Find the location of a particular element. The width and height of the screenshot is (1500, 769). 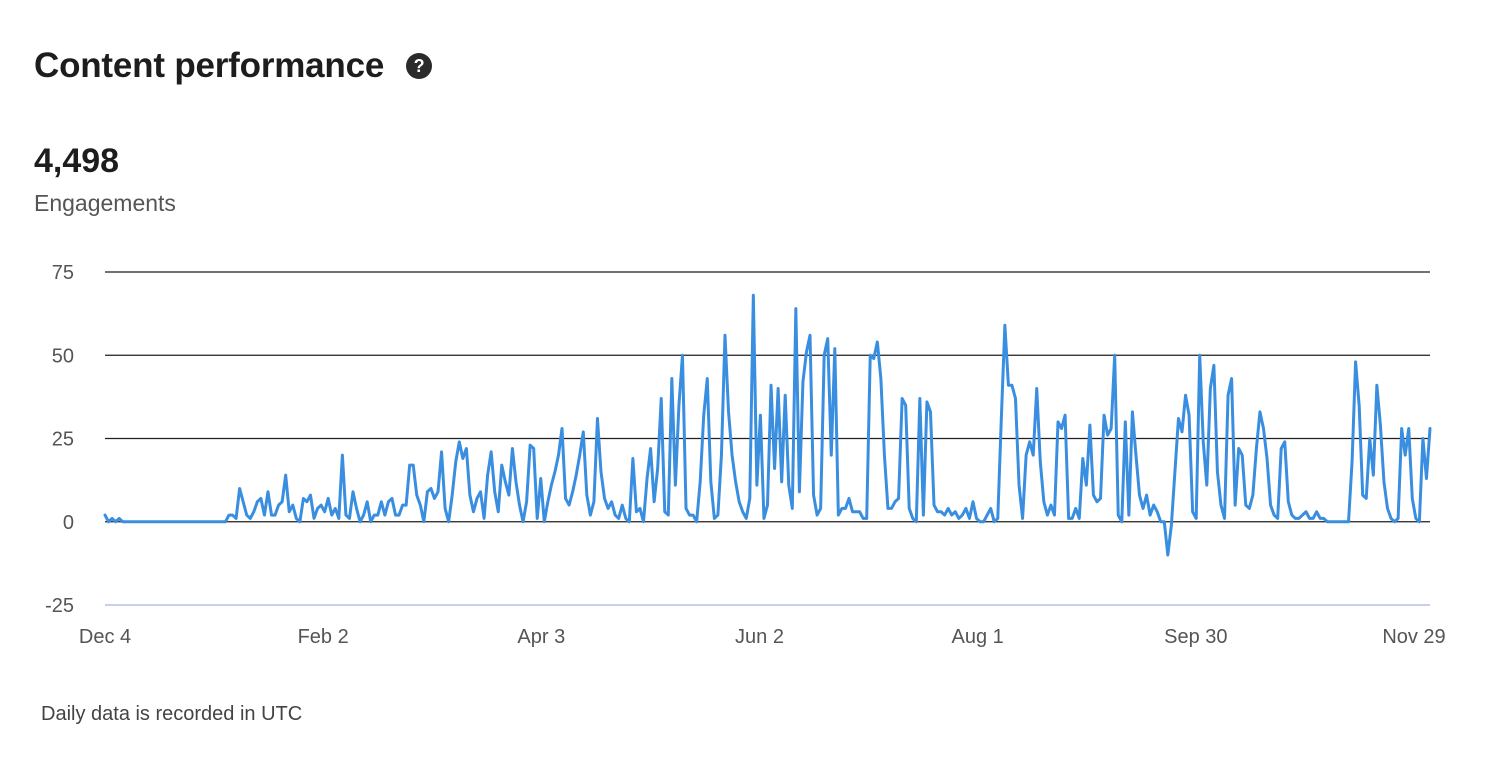

x-axis-ticks: Dec 4 Feb 2 Apr 3 Jun 2 Aug 1 Sep 30 Nov 29 is located at coordinates (762, 637).